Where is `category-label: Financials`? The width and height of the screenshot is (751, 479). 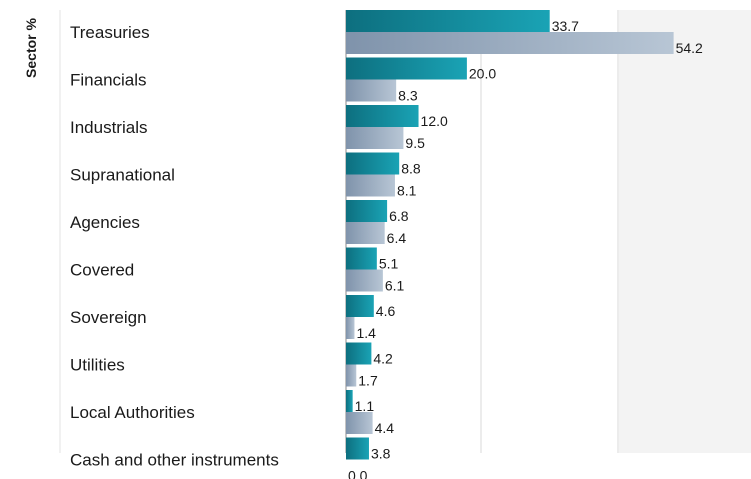 category-label: Financials is located at coordinates (108, 80).